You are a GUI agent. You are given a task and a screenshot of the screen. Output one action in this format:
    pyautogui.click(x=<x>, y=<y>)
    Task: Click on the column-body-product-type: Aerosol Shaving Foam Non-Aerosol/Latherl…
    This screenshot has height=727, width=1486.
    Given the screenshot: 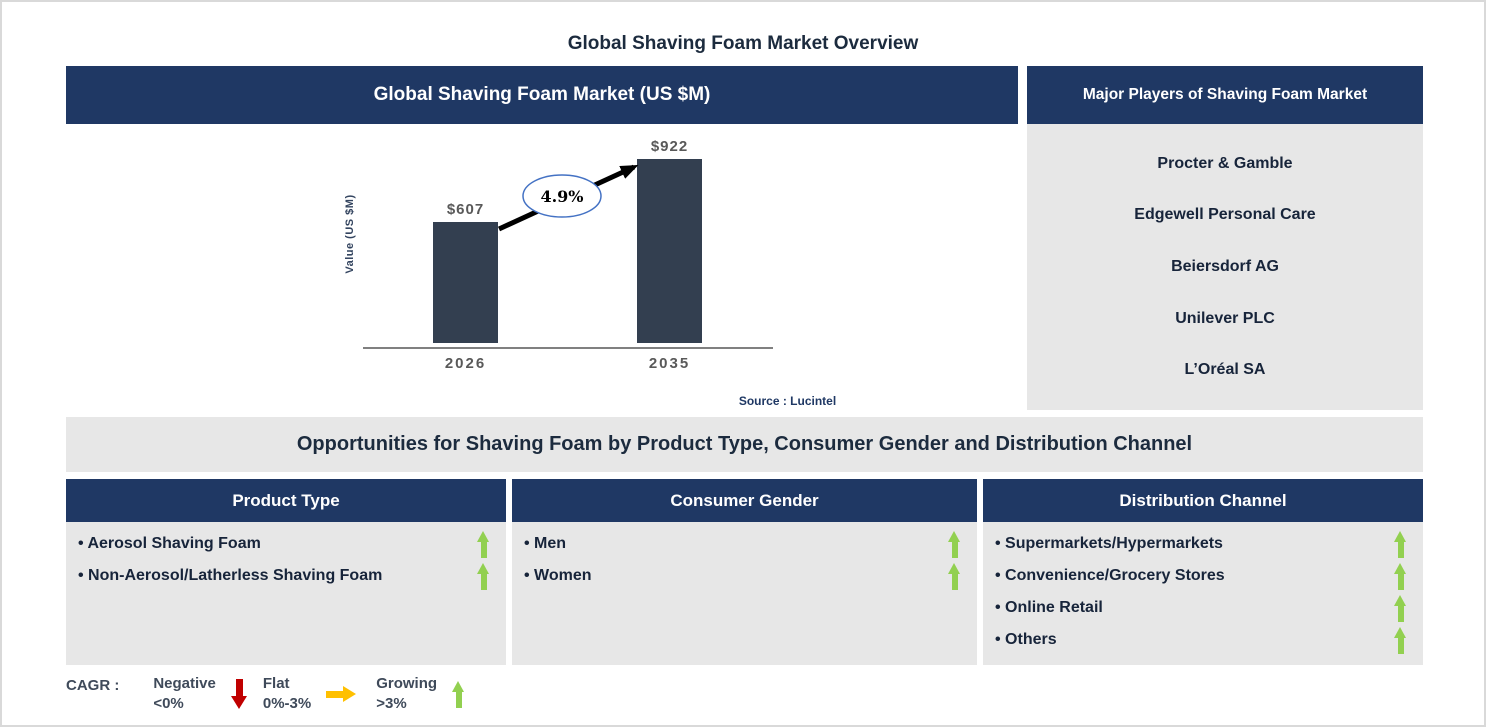 What is the action you would take?
    pyautogui.click(x=286, y=593)
    